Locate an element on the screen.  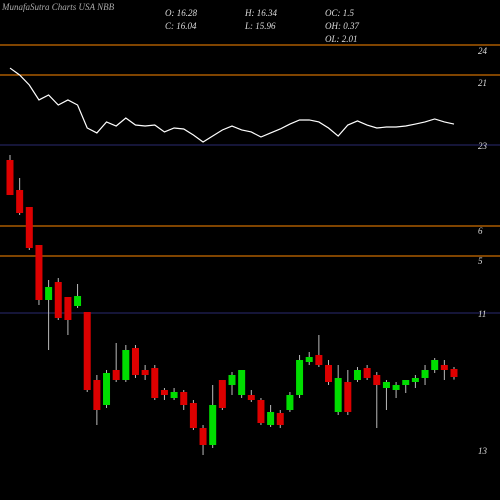
ohlc-info: L: 15.96 is located at coordinates (260, 26).